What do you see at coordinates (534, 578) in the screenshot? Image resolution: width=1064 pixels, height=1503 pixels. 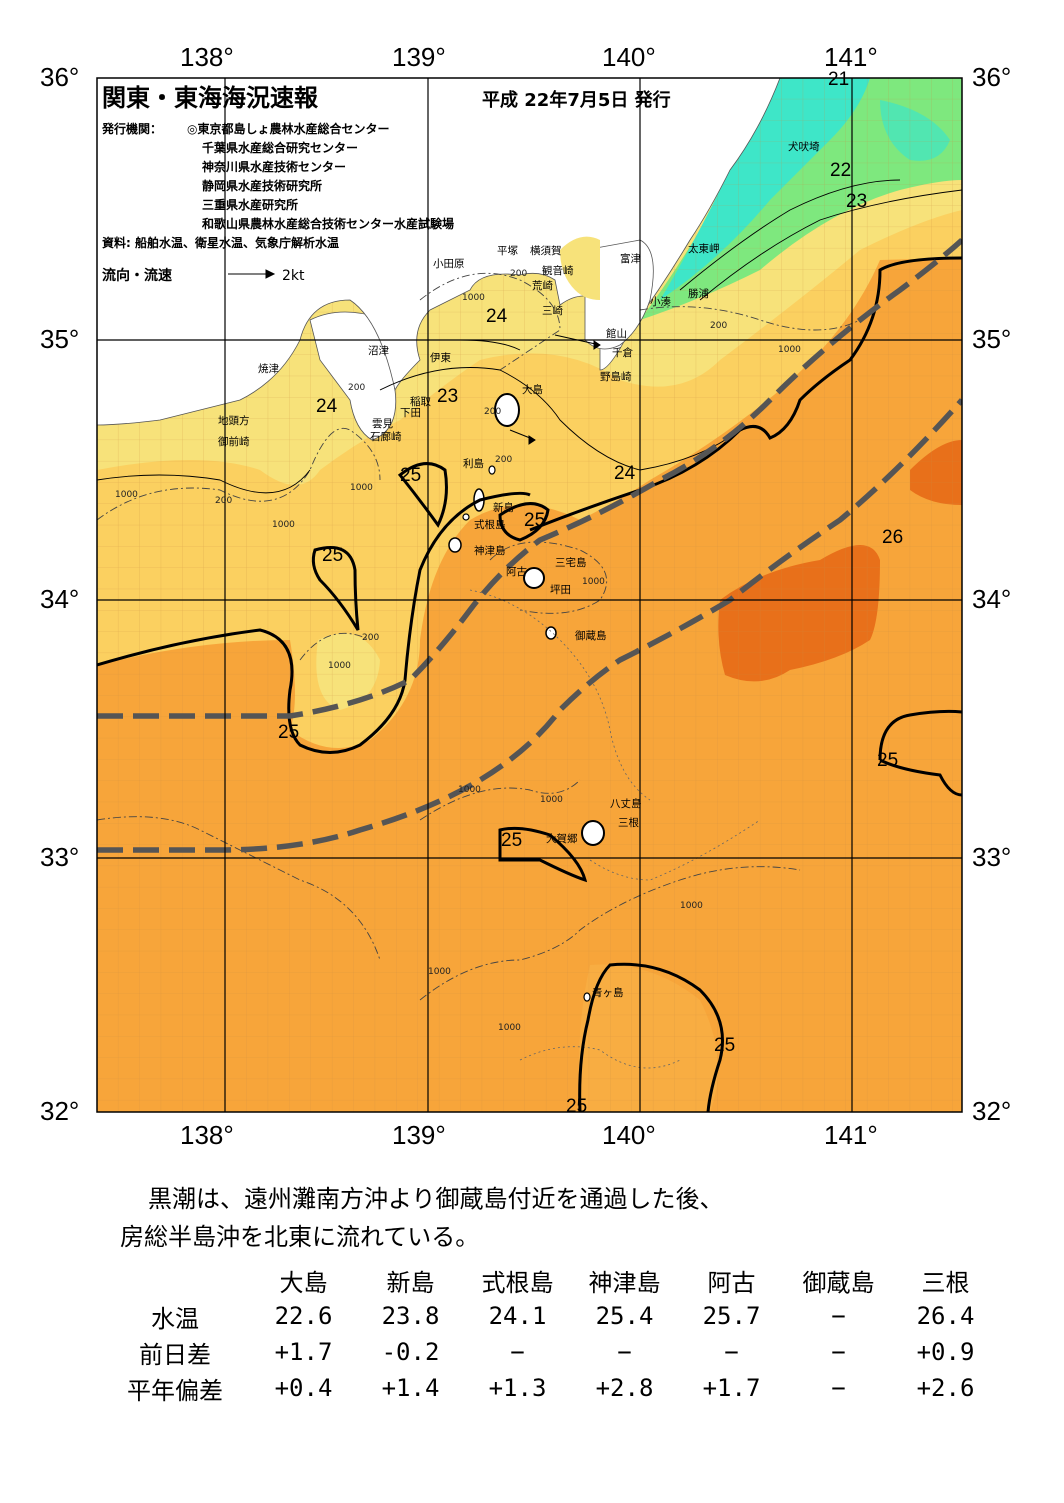 I see `miyakejima-island` at bounding box center [534, 578].